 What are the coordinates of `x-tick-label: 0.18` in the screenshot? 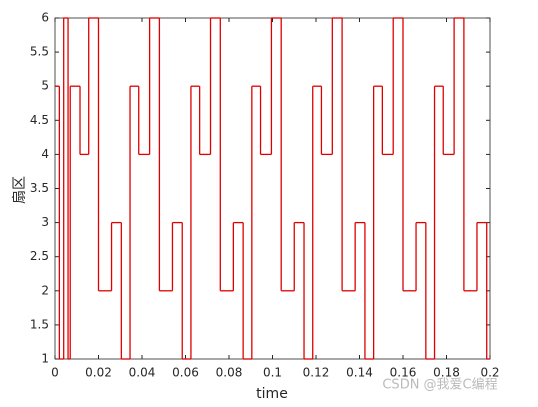 It's located at (446, 373).